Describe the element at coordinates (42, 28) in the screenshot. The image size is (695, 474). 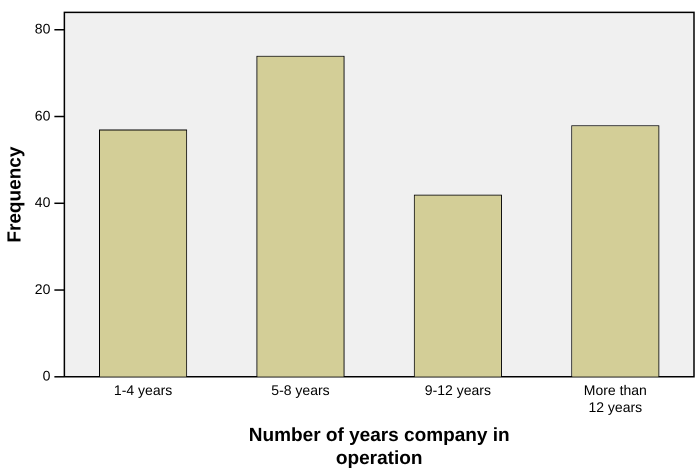
I see `y-tick-label: 80` at that location.